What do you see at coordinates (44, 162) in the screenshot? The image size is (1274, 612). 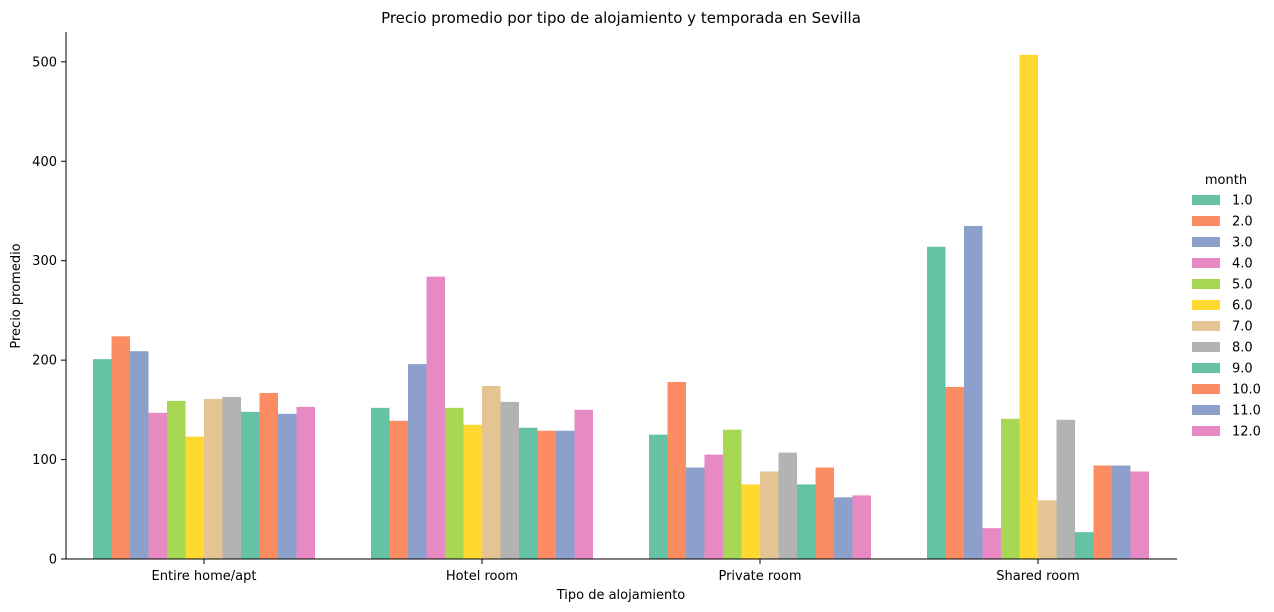 I see `y-tick-label: 400` at bounding box center [44, 162].